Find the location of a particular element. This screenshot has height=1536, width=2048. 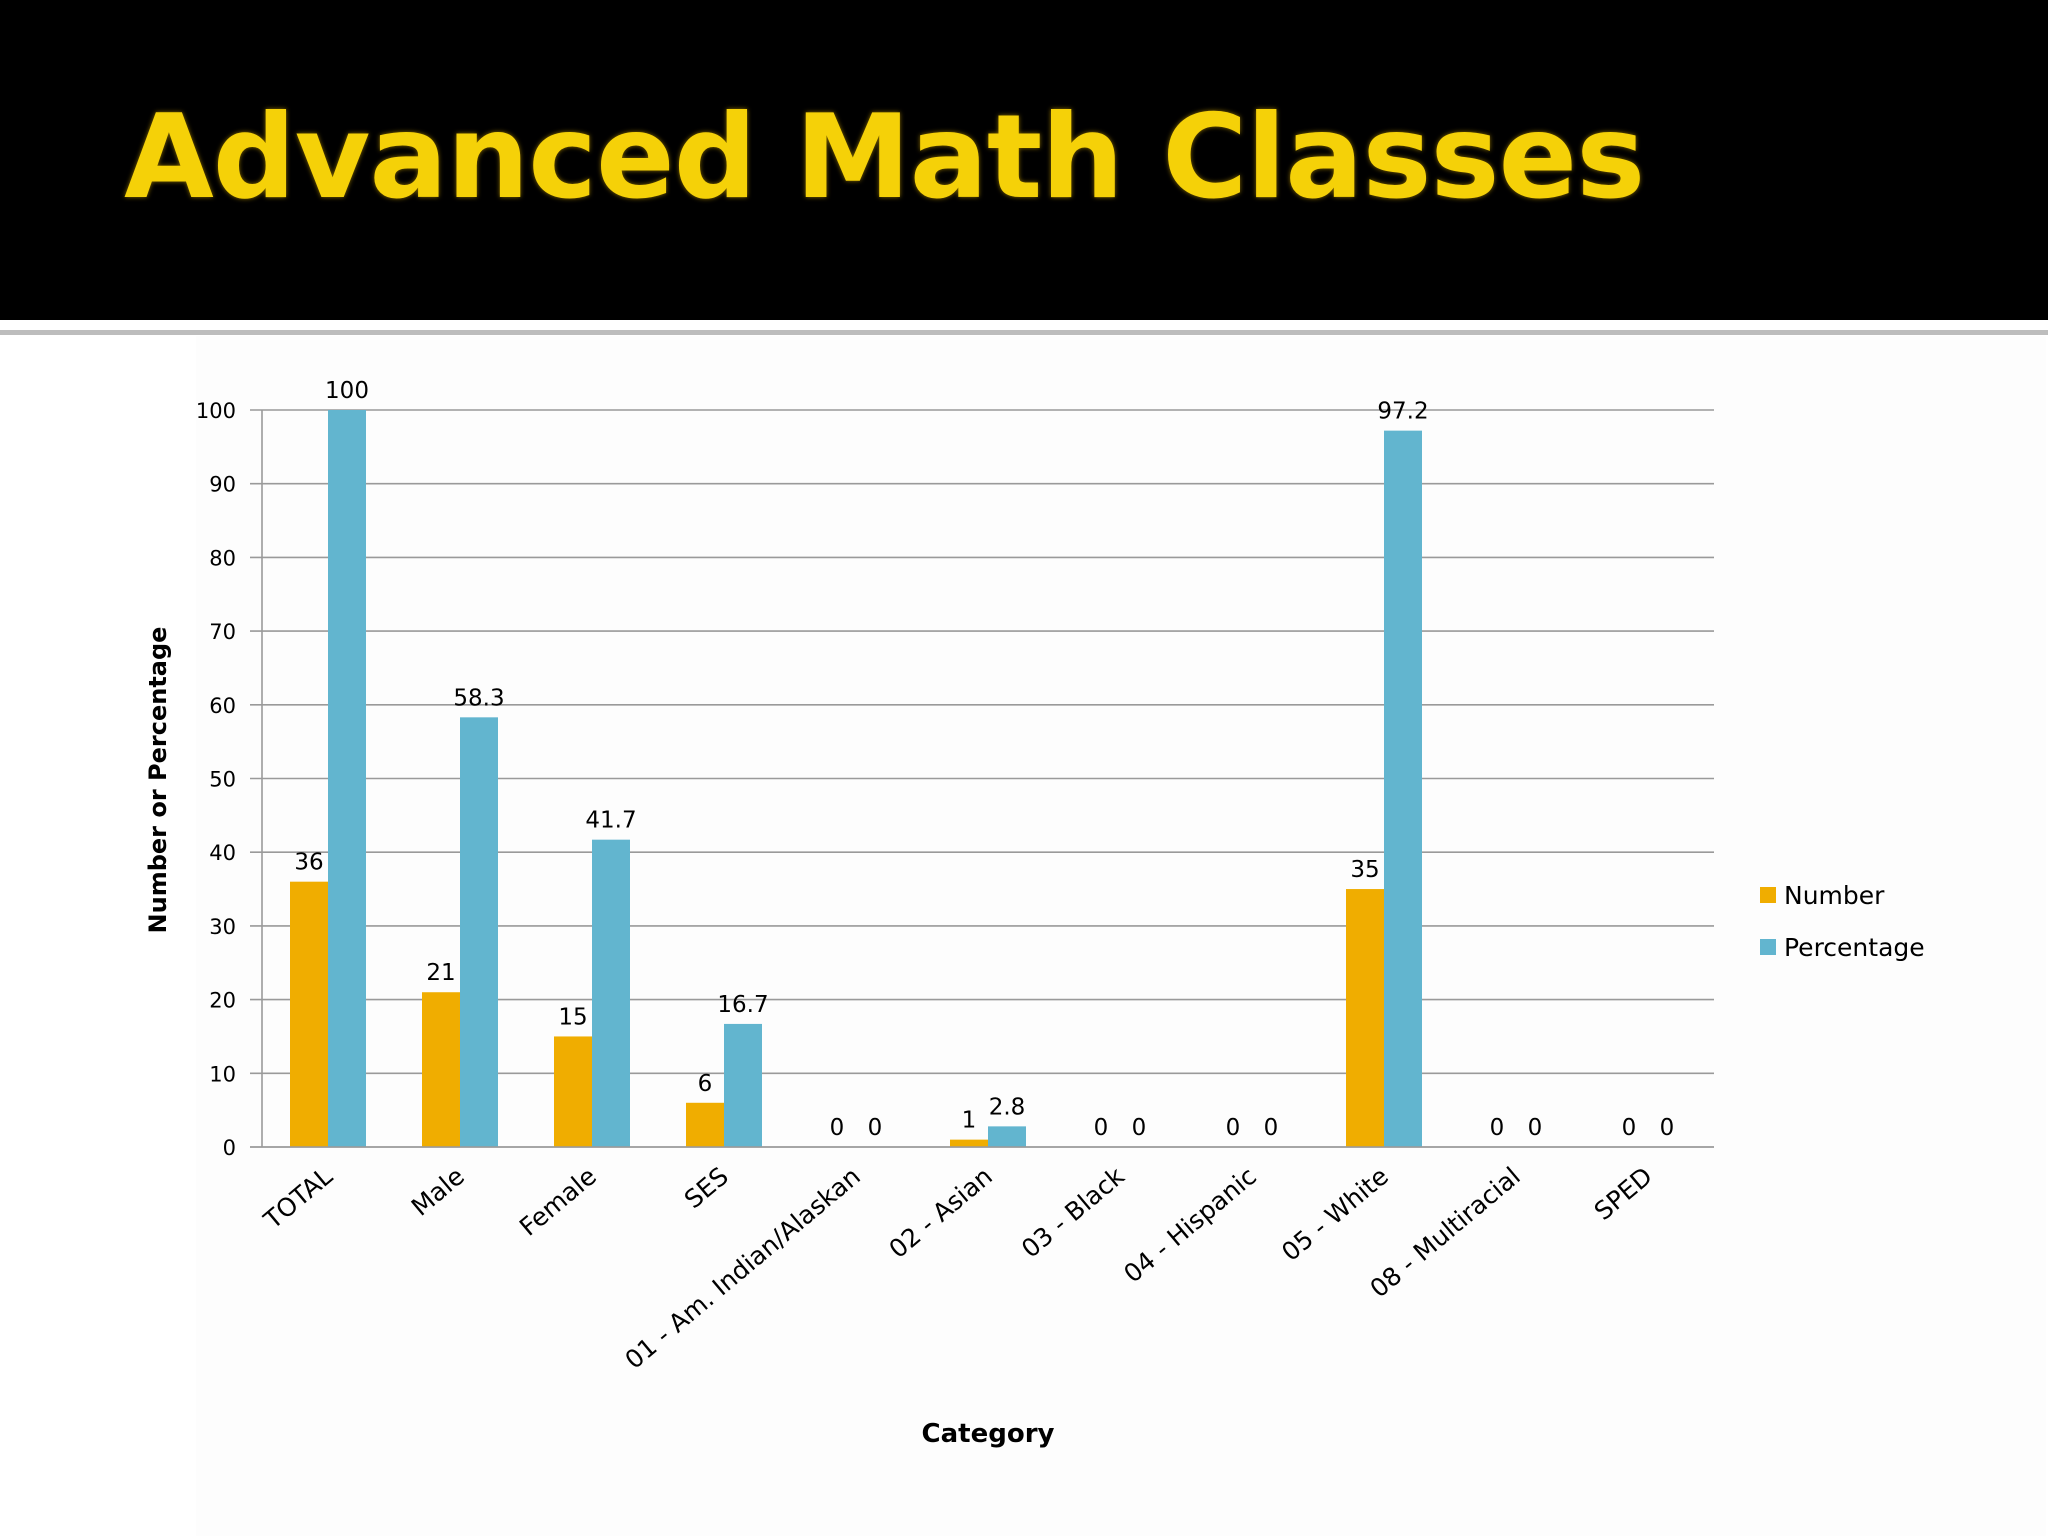

y-tick-label: 80 is located at coordinates (222, 558).